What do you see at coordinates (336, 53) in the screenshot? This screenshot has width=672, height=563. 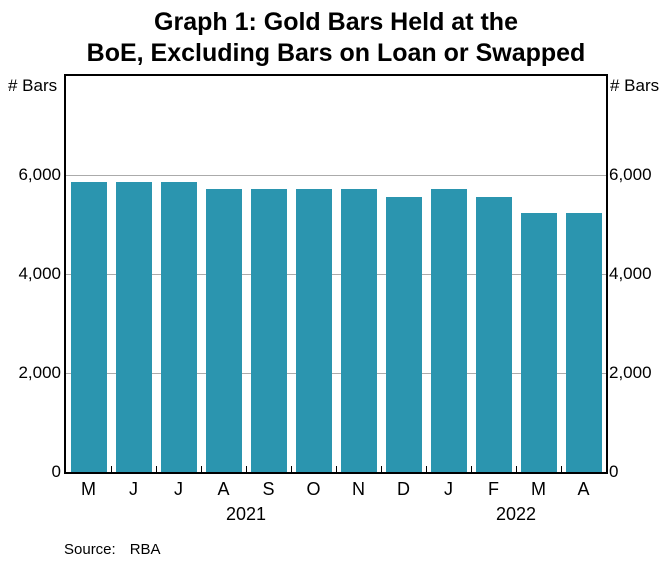 I see `chart-title-line2: BoE, Excluding Bars on Loan or Swapped` at bounding box center [336, 53].